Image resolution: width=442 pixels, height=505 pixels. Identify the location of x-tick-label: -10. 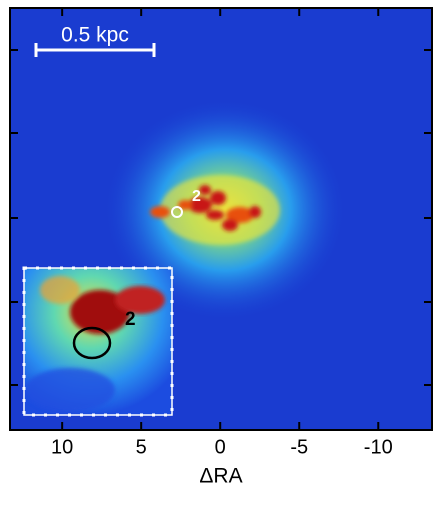
(378, 447).